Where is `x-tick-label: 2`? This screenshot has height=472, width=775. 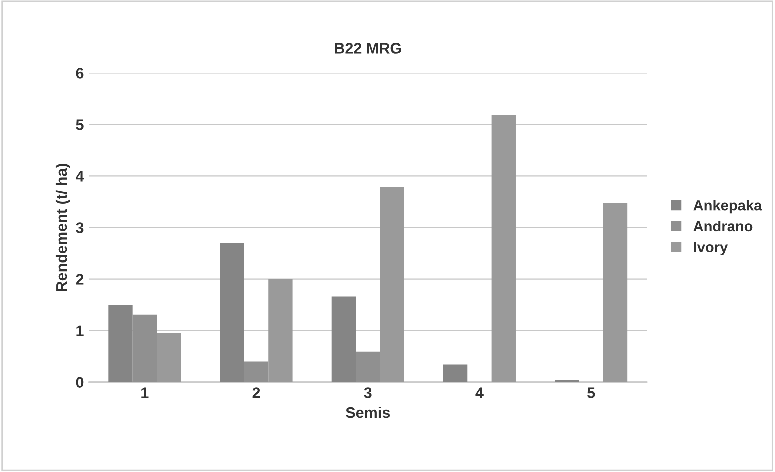 x-tick-label: 2 is located at coordinates (256, 393).